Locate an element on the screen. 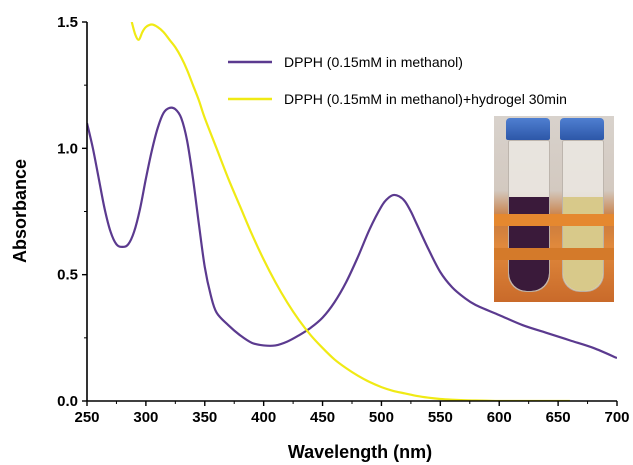  vial-dpph-liquid is located at coordinates (529, 244).